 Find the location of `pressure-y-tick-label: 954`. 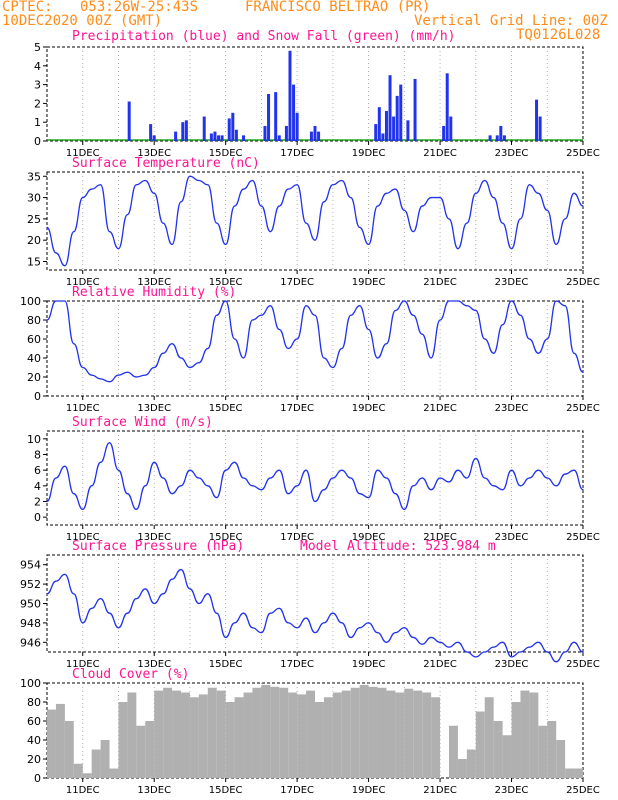

pressure-y-tick-label: 954 is located at coordinates (30, 565).